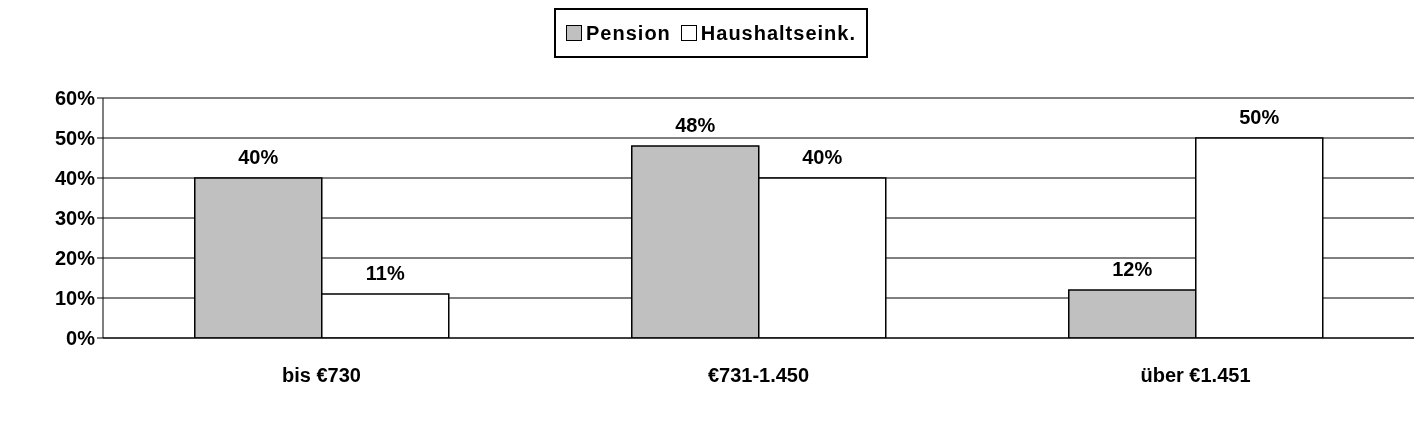 The height and width of the screenshot is (447, 1422). What do you see at coordinates (385, 273) in the screenshot?
I see `data-label: 11%` at bounding box center [385, 273].